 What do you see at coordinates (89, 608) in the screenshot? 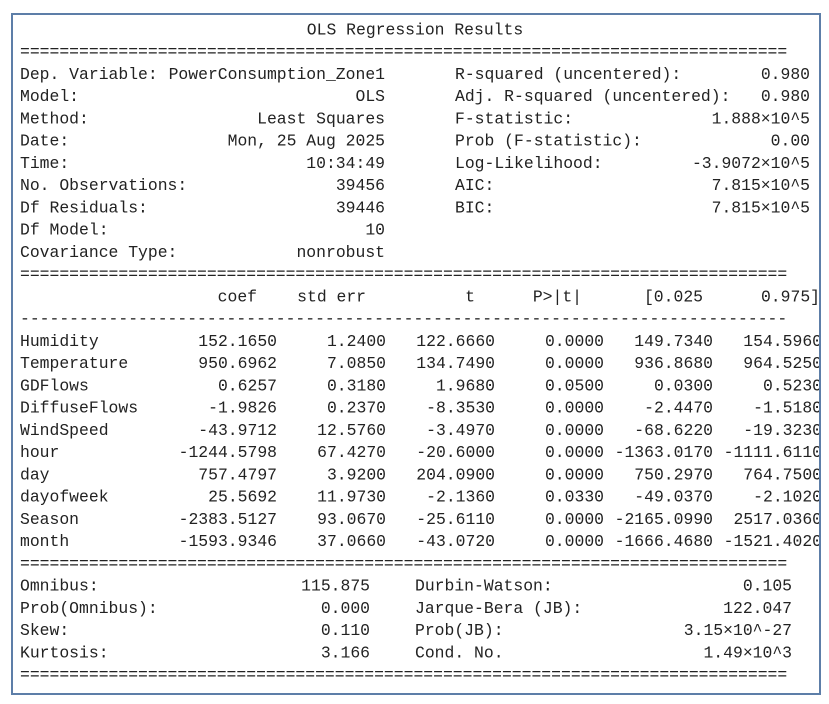
I see `label: Prob(Omnibus):` at bounding box center [89, 608].